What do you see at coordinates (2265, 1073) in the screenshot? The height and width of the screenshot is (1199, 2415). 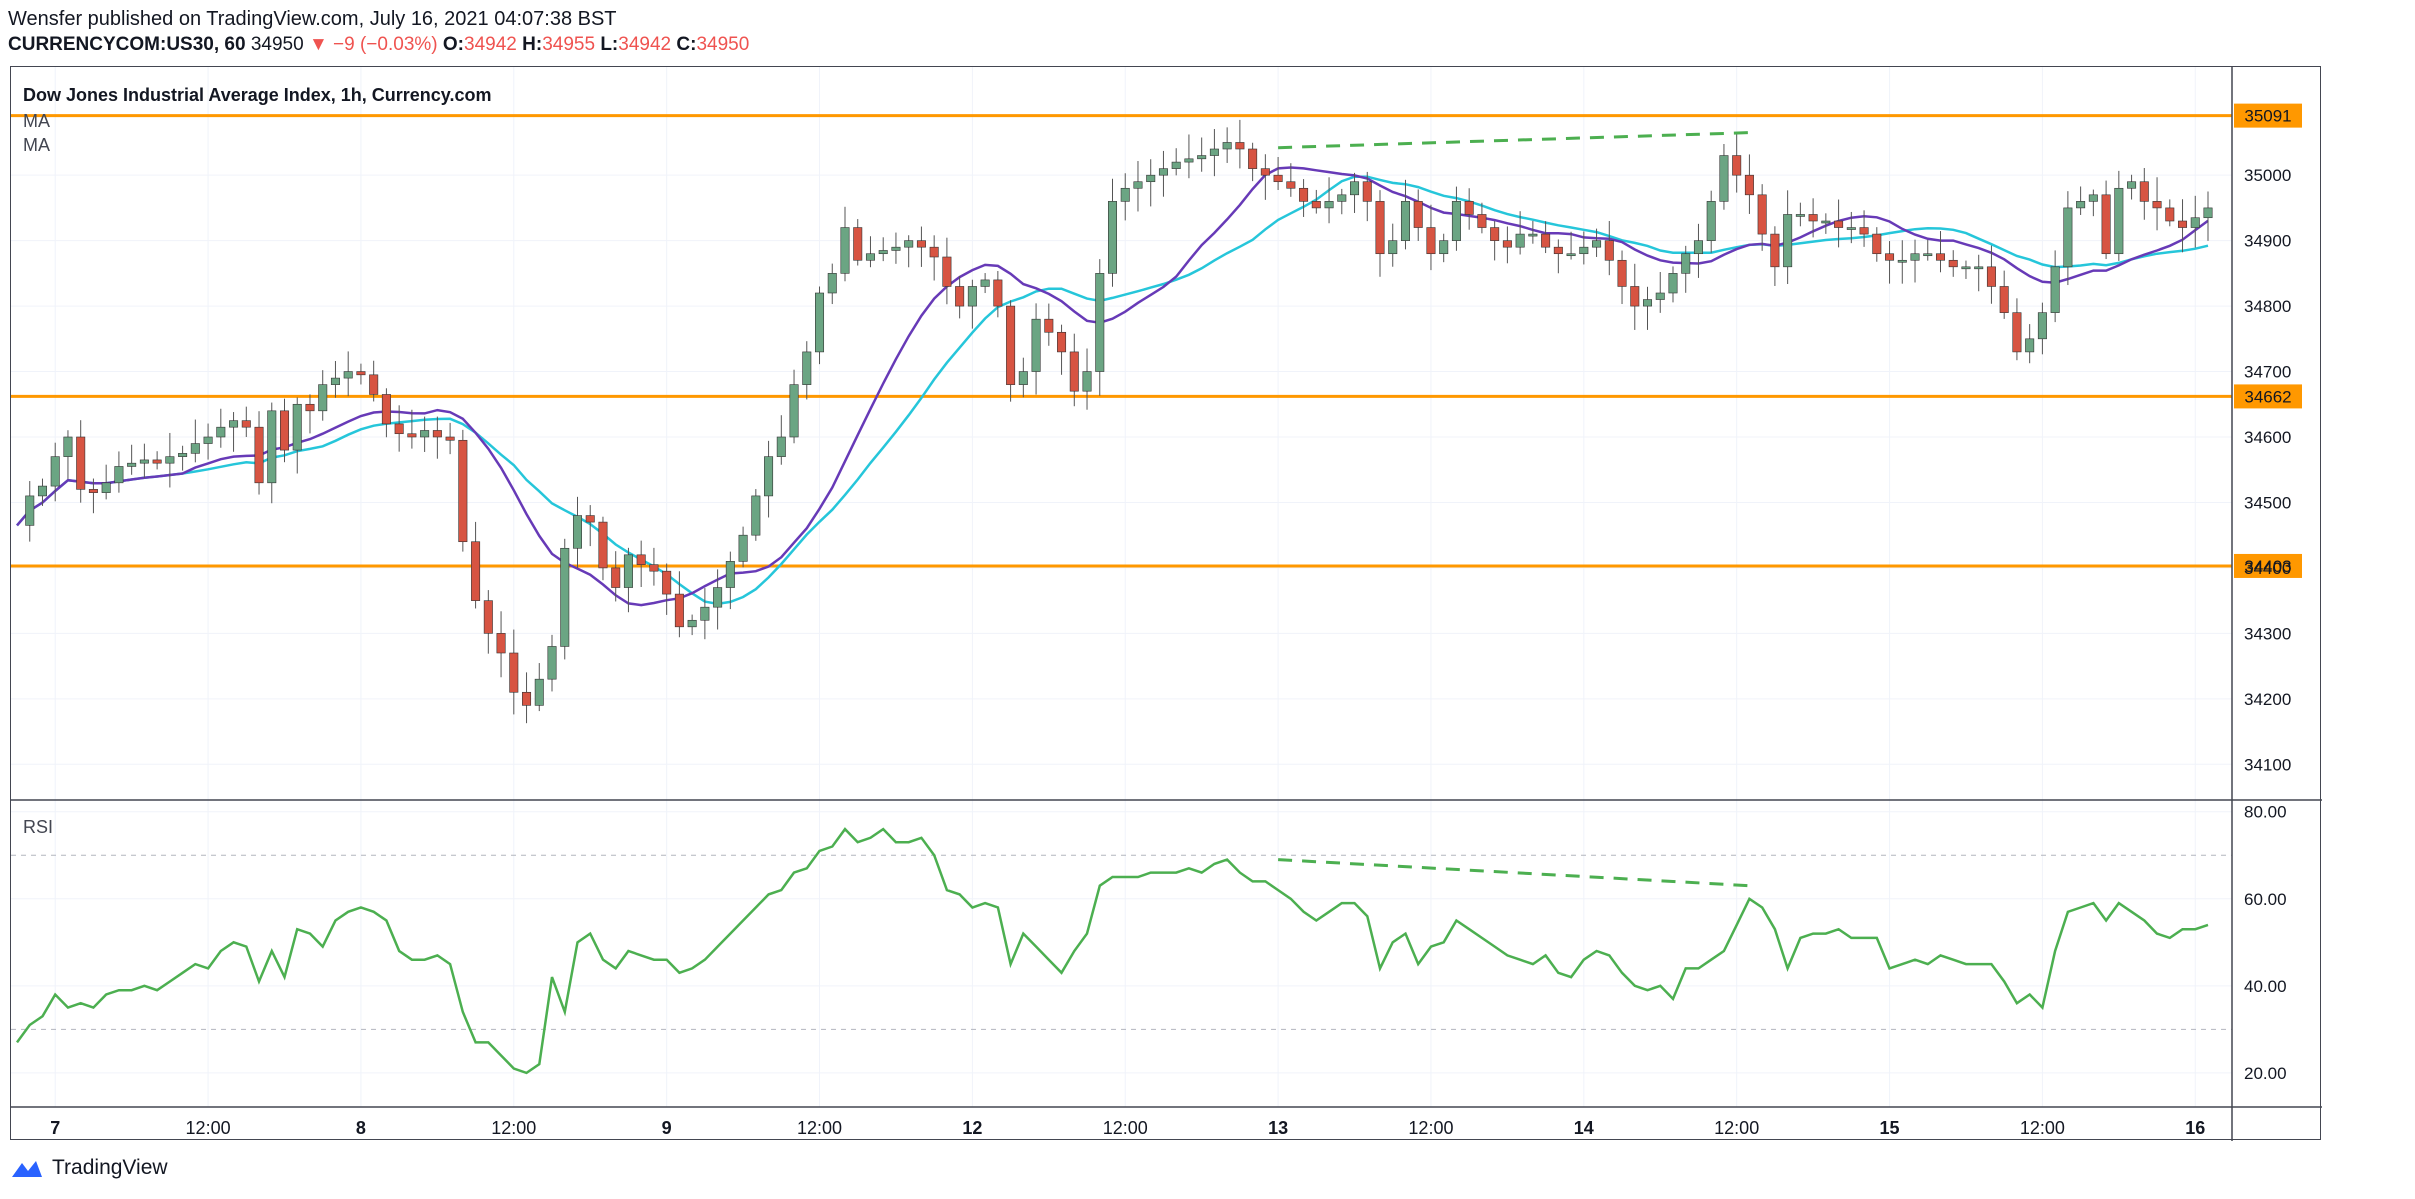 I see `rsi-tick-label: 20.00` at bounding box center [2265, 1073].